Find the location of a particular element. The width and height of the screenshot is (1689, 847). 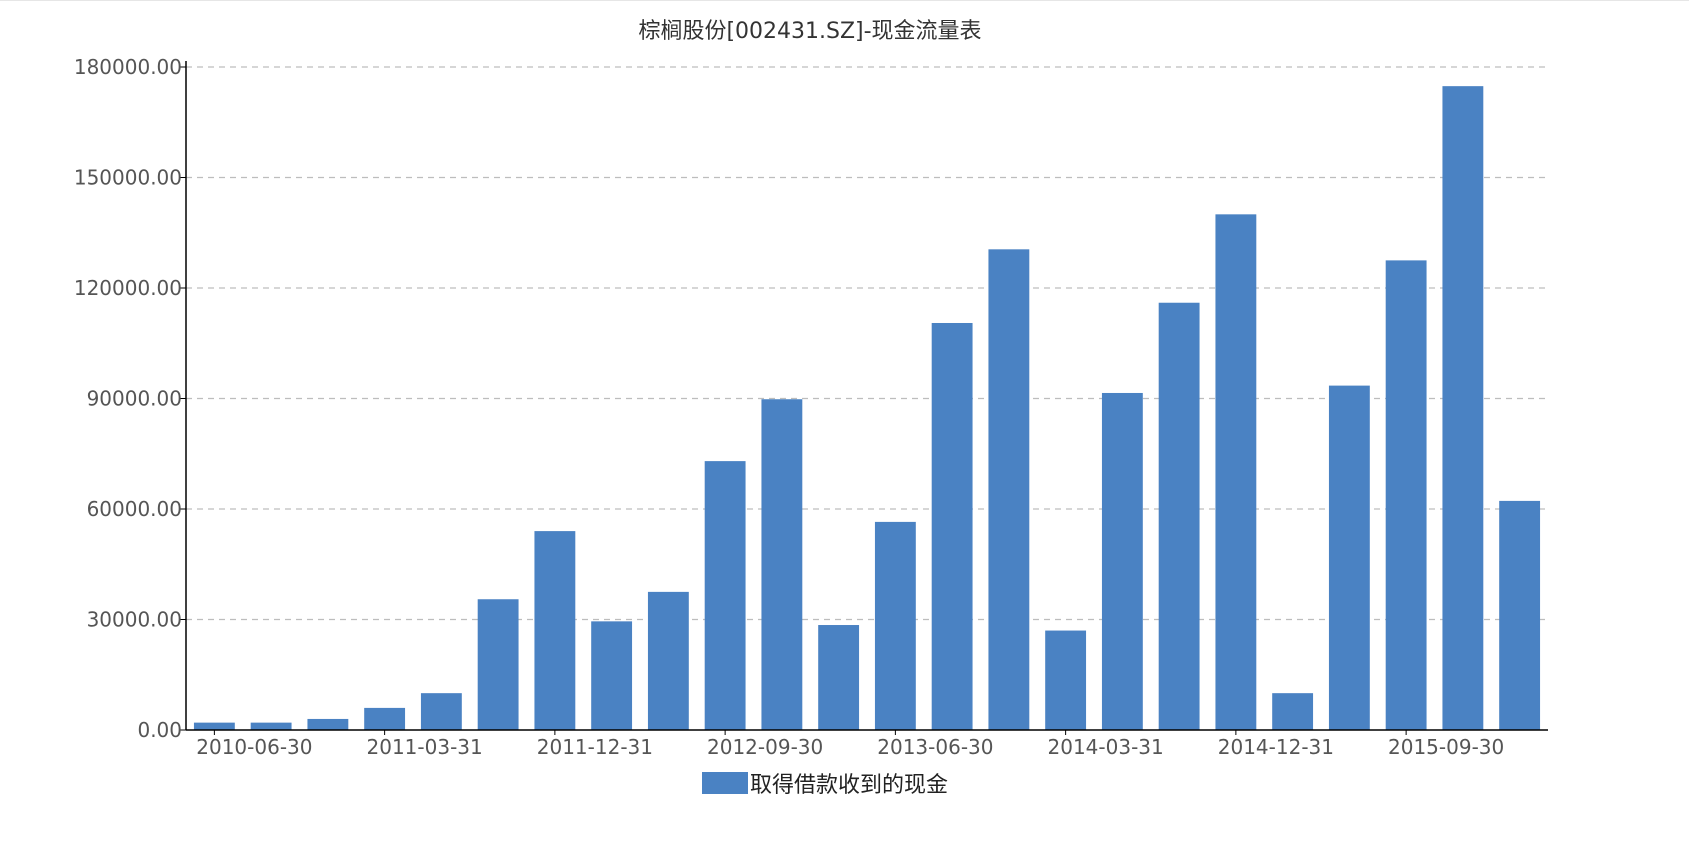

x-tick-label: 2011-03-31 is located at coordinates (425, 747).